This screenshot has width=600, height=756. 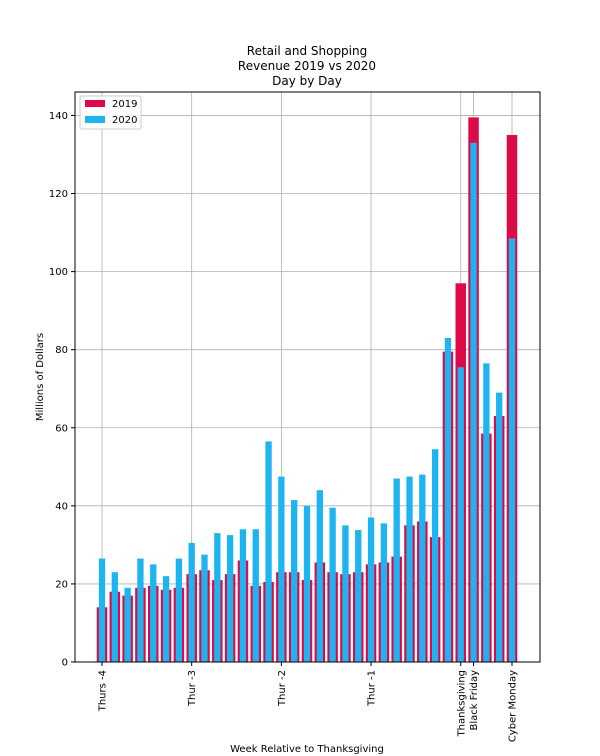 What do you see at coordinates (61, 584) in the screenshot?
I see `y-tick-label-1: 20` at bounding box center [61, 584].